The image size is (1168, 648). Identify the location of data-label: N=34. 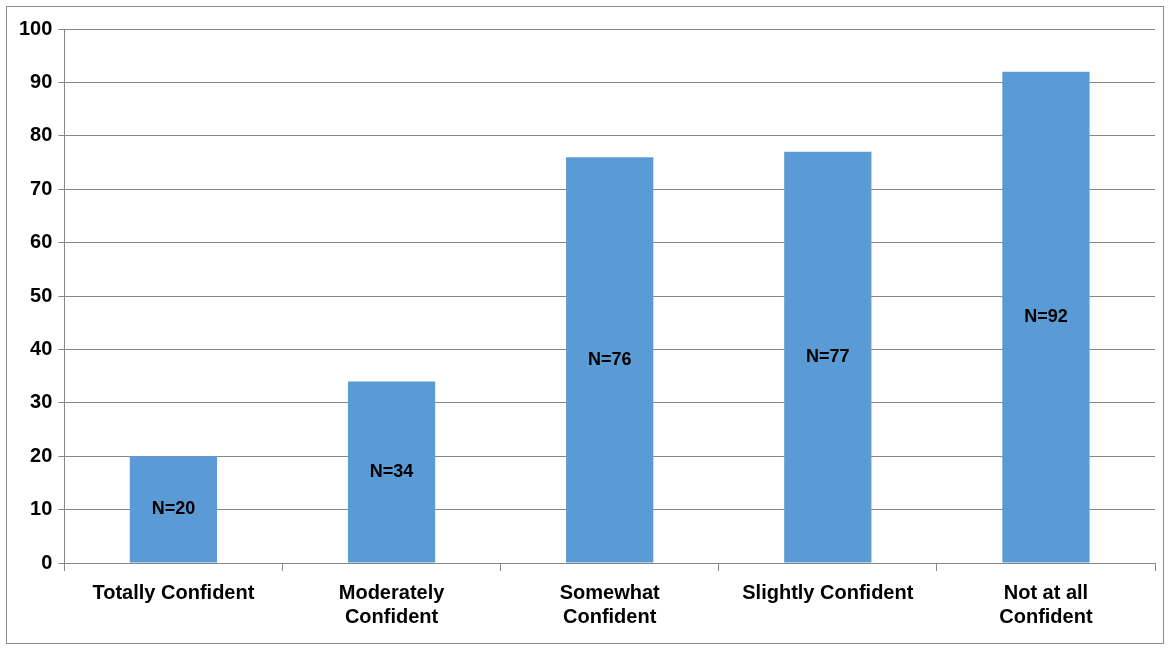
(391, 470).